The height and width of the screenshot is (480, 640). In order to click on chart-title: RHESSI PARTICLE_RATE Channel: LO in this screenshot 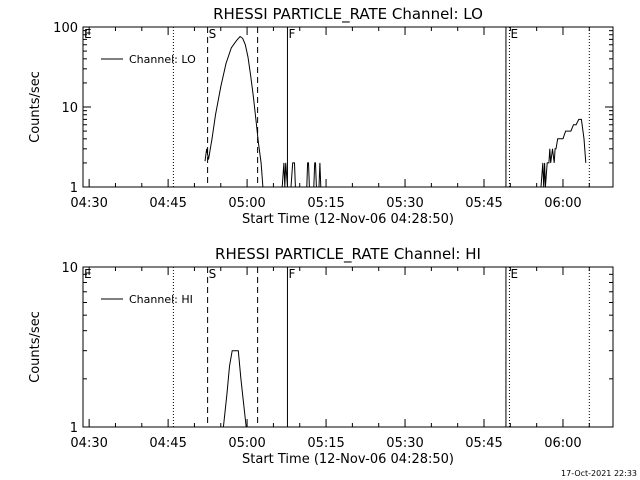, I will do `click(348, 14)`.